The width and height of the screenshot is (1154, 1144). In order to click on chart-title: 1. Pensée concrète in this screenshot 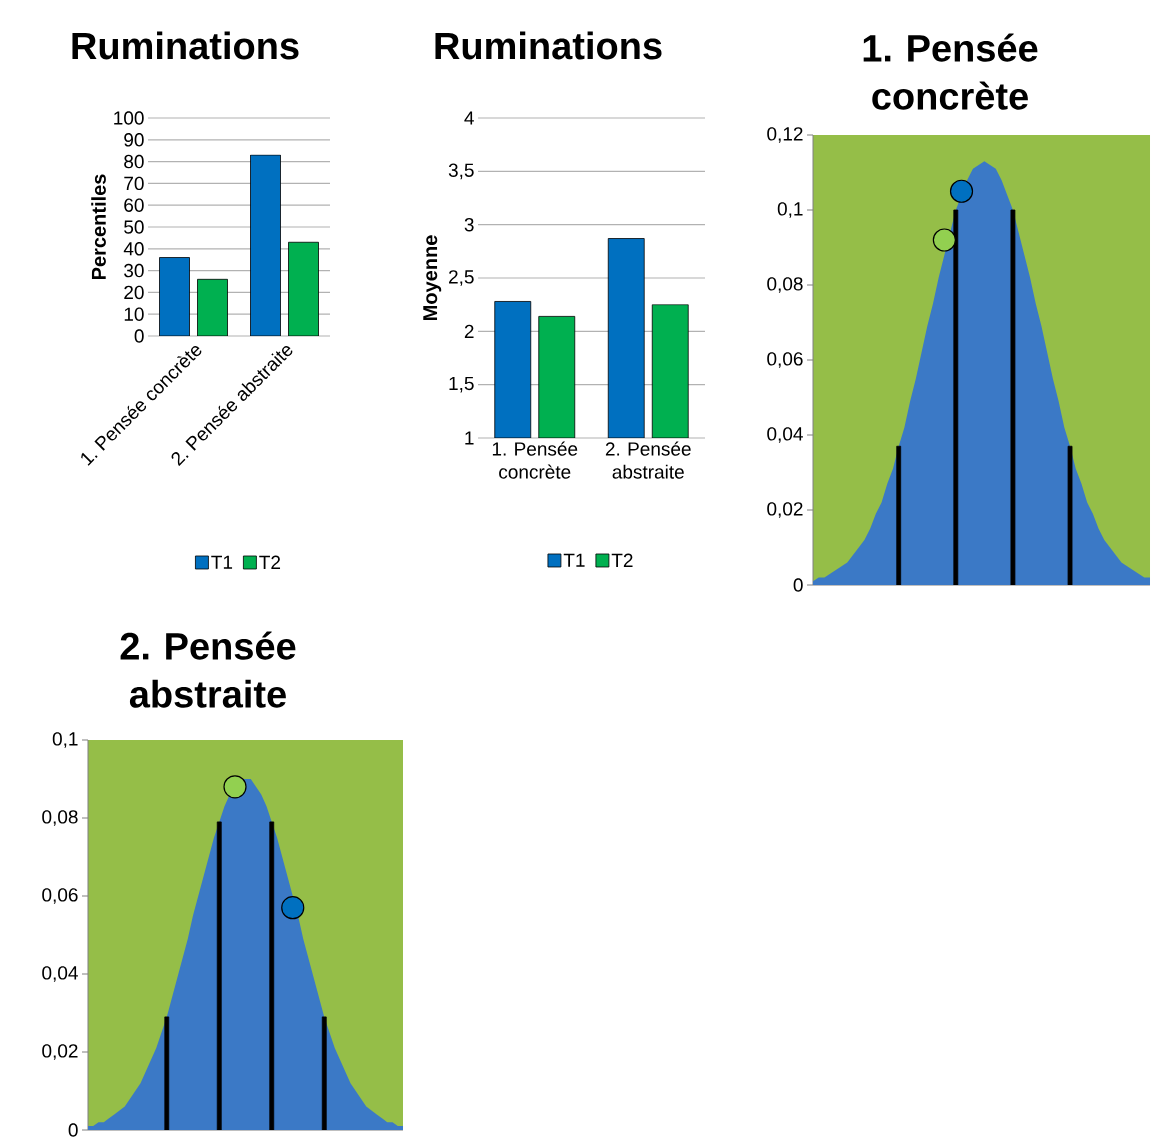, I will do `click(950, 71)`.